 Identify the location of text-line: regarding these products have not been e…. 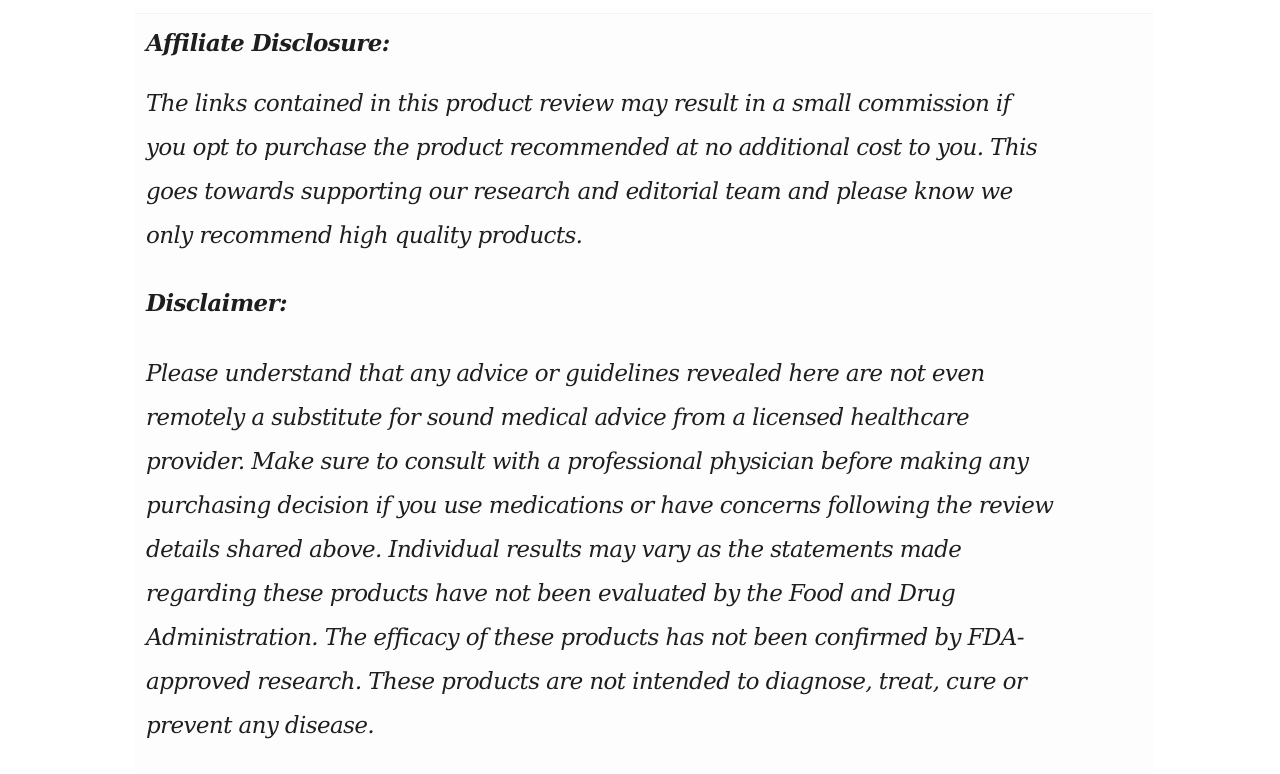
(551, 594).